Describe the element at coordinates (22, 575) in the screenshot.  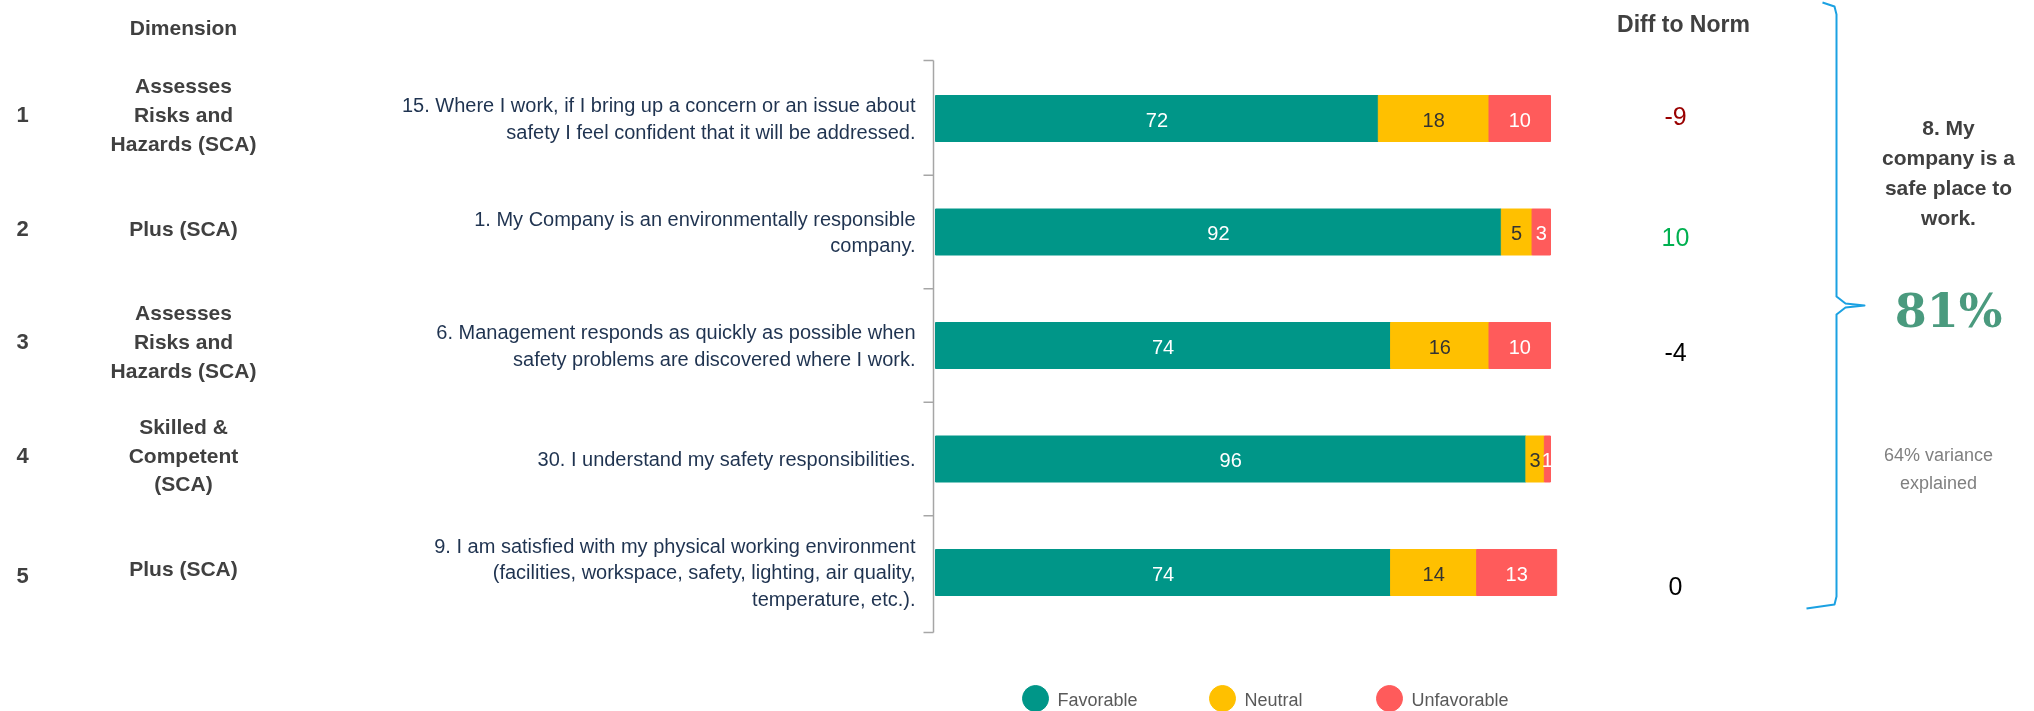
I see `text: 5` at that location.